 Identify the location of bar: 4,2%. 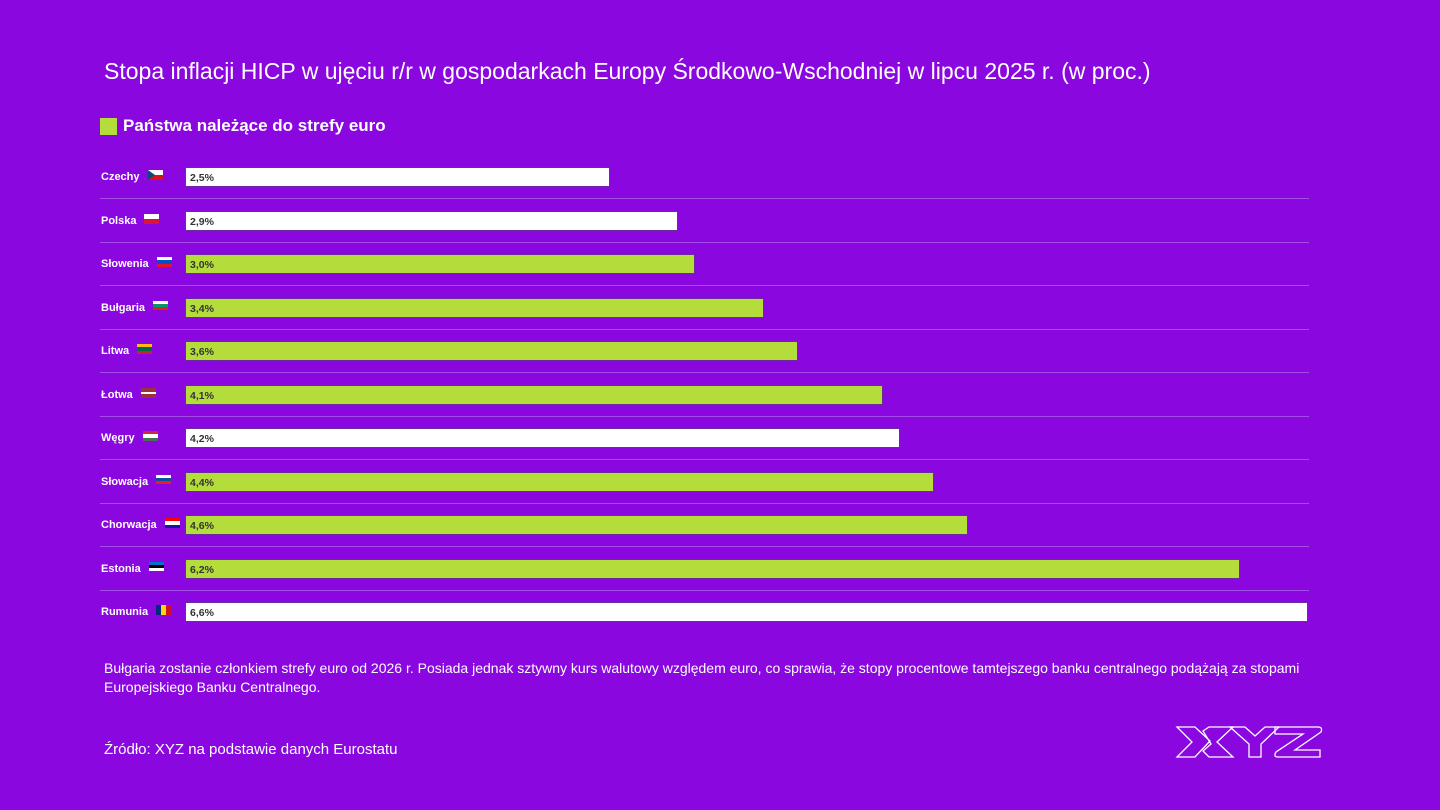
(542, 438).